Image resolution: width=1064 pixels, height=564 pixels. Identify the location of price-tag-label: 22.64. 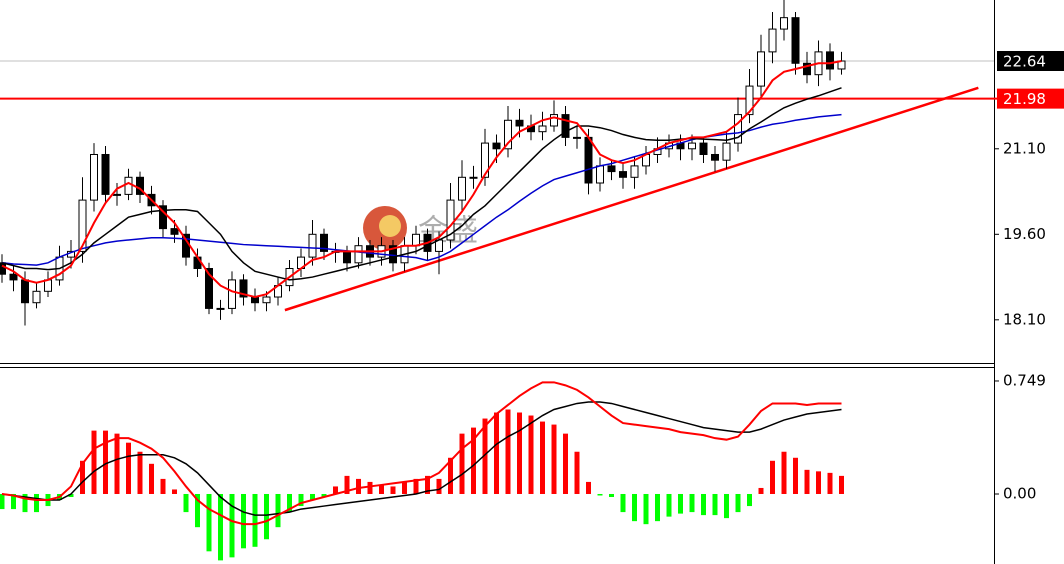
(1024, 61).